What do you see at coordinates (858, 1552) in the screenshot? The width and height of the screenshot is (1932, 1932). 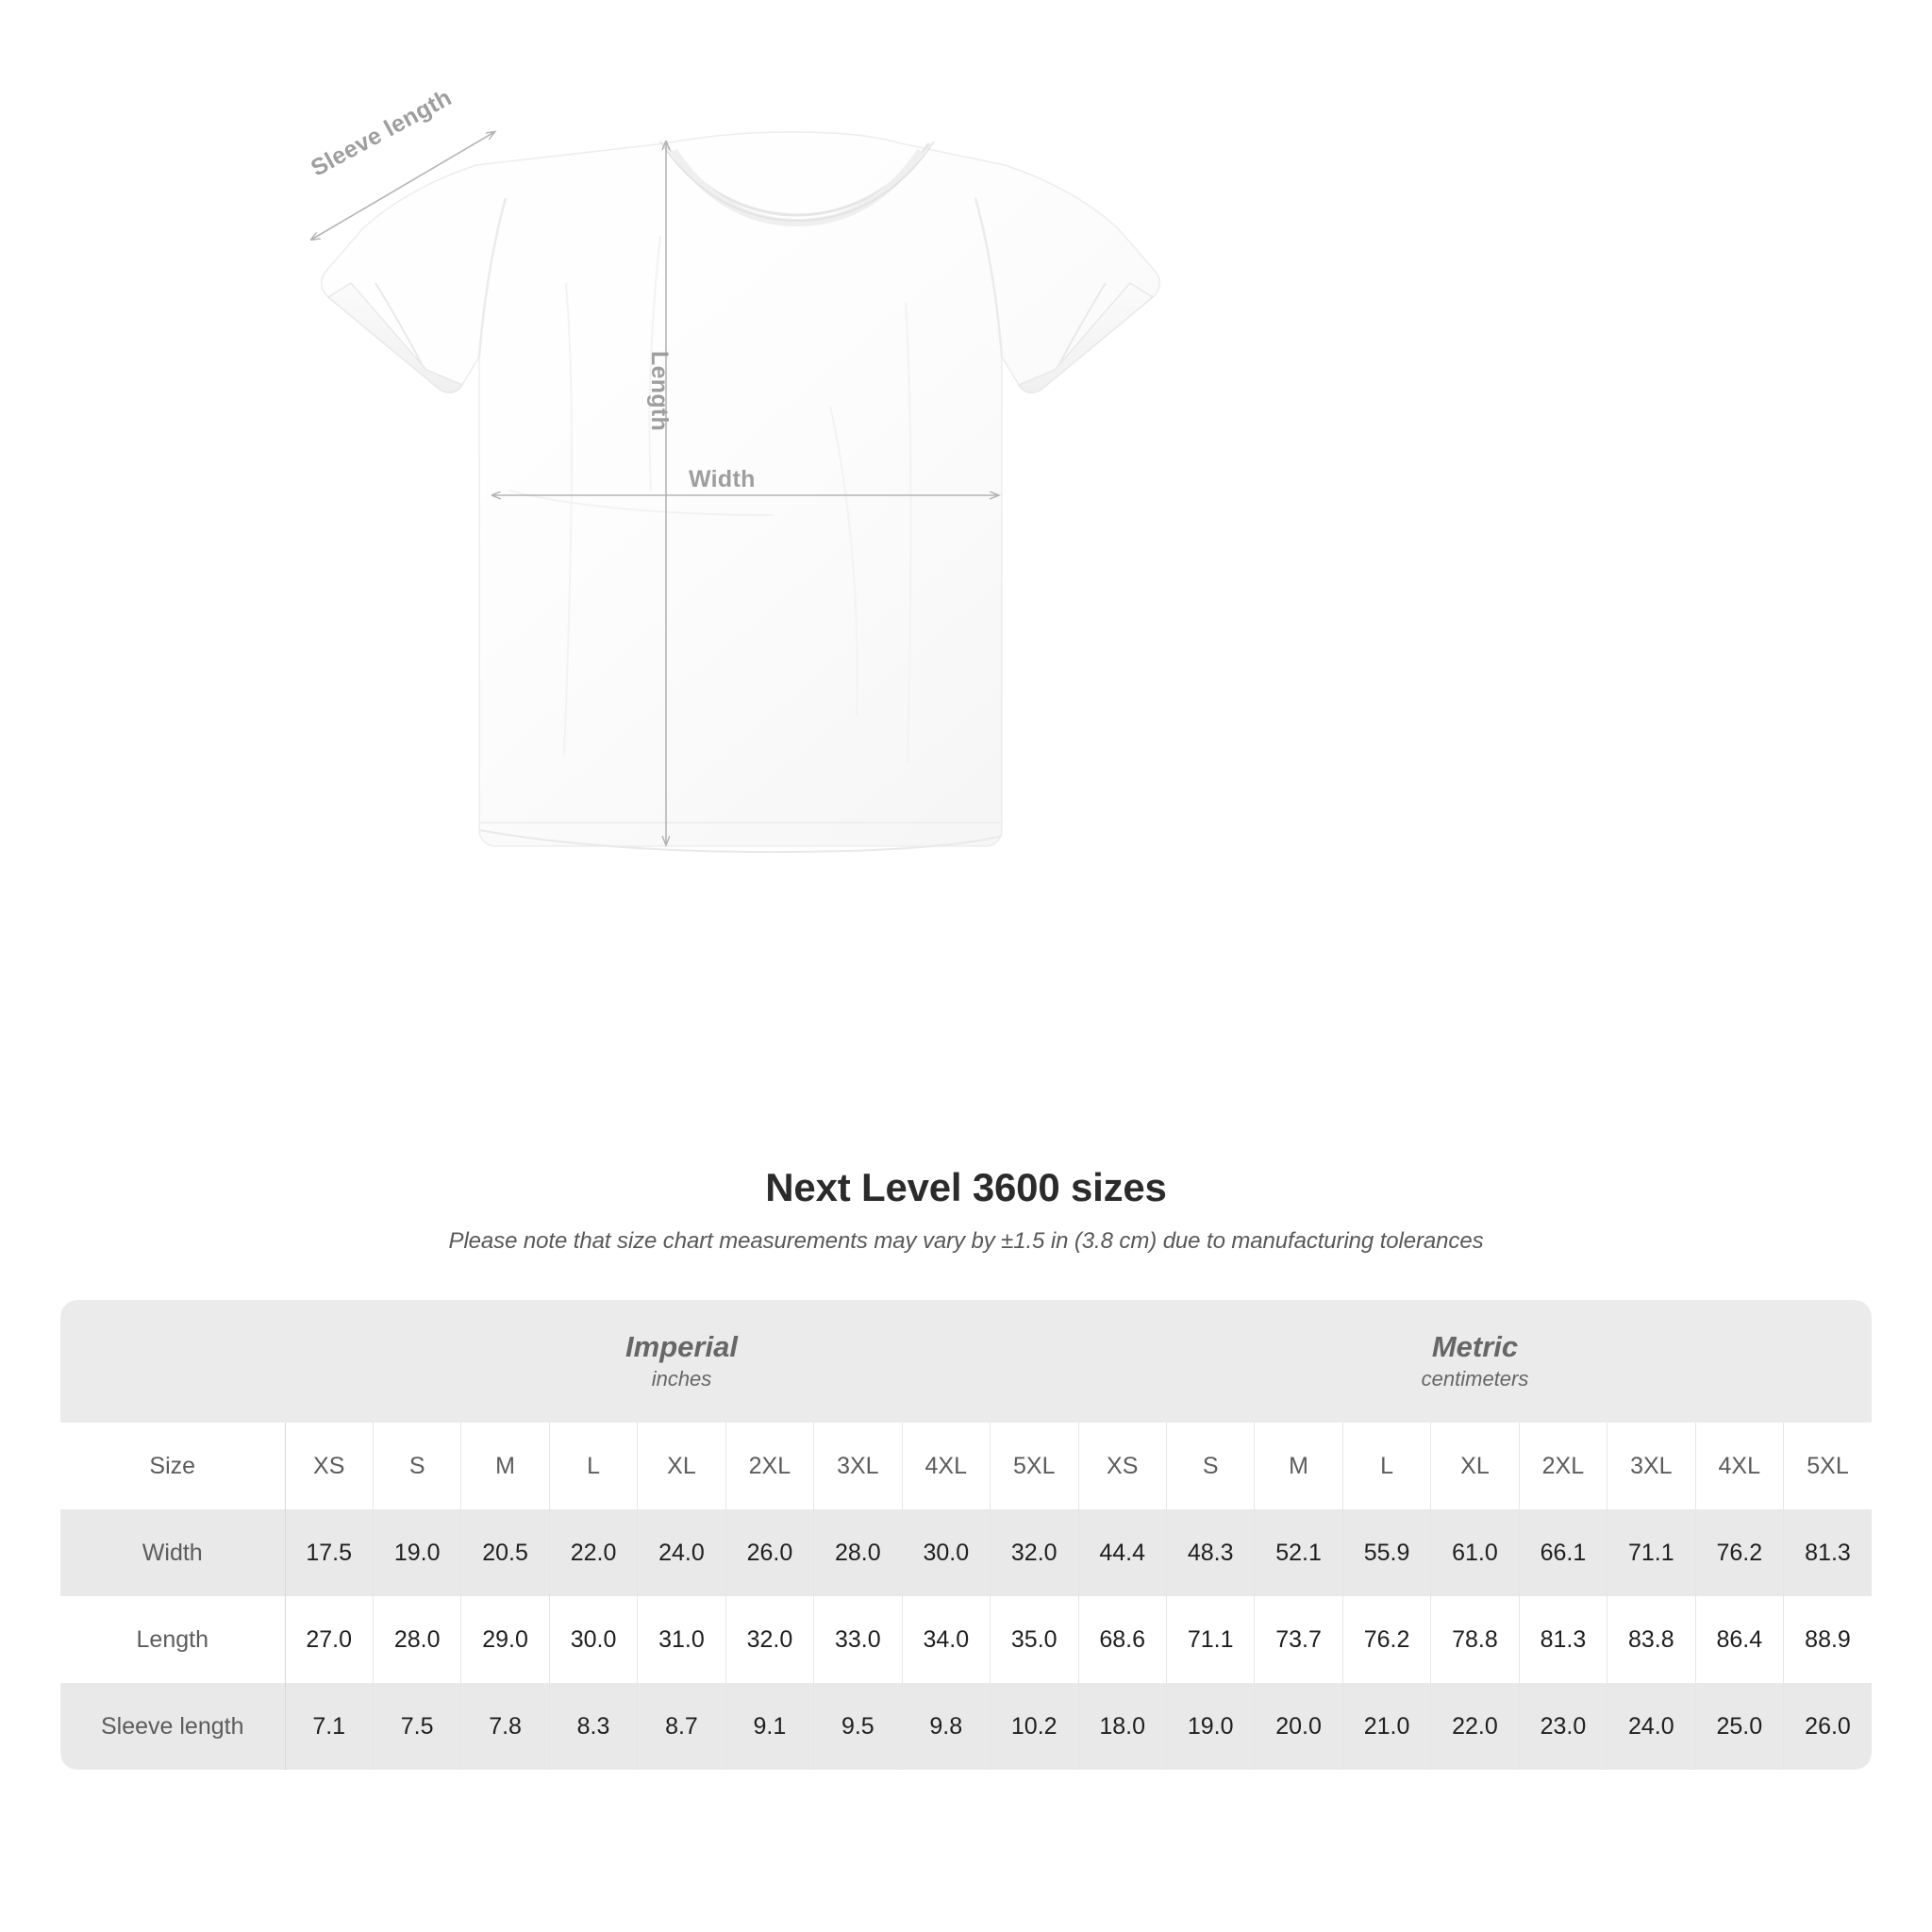 I see `cell-width-imperial-3xl: 28.0` at bounding box center [858, 1552].